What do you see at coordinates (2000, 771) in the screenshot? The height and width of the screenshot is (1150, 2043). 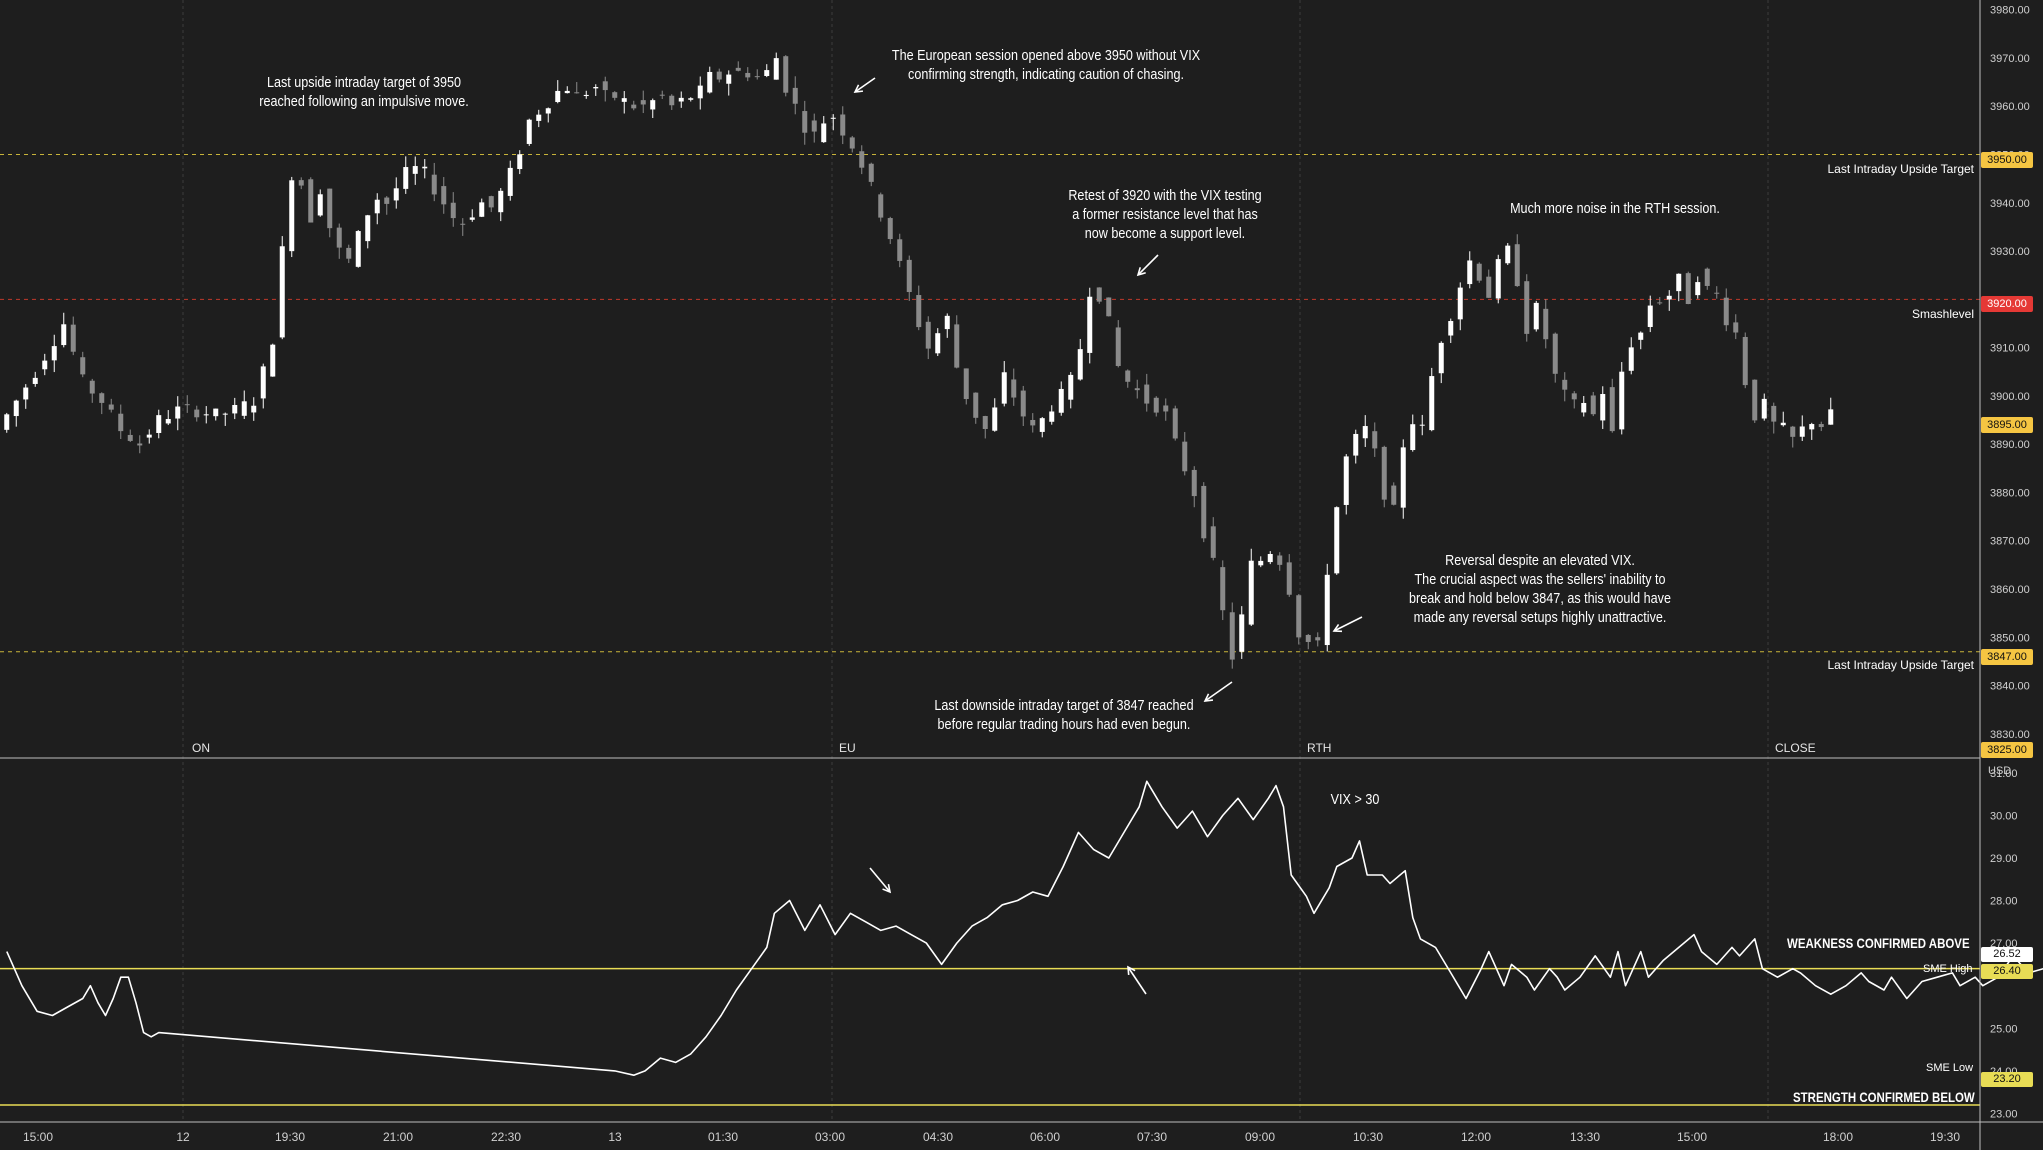 I see `vix-unit-label: USD` at bounding box center [2000, 771].